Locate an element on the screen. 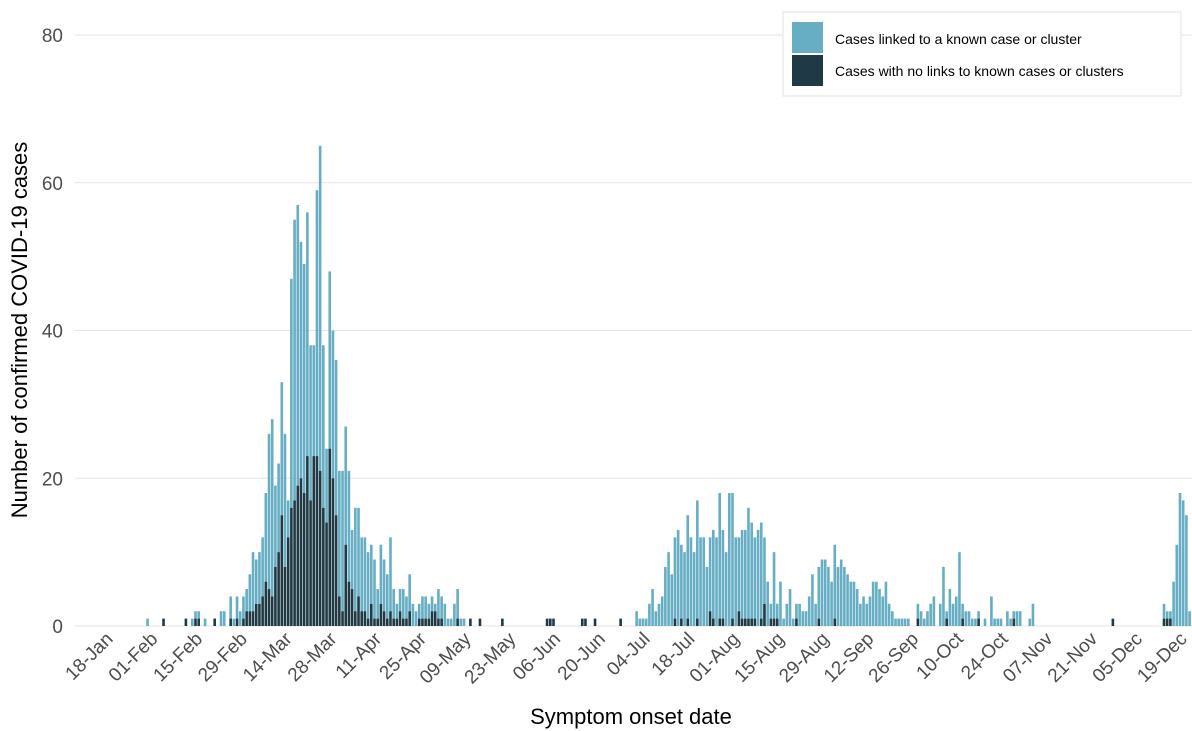 Image resolution: width=1192 pixels, height=731 pixels. x-tick-label: 12-Sep is located at coordinates (849, 658).